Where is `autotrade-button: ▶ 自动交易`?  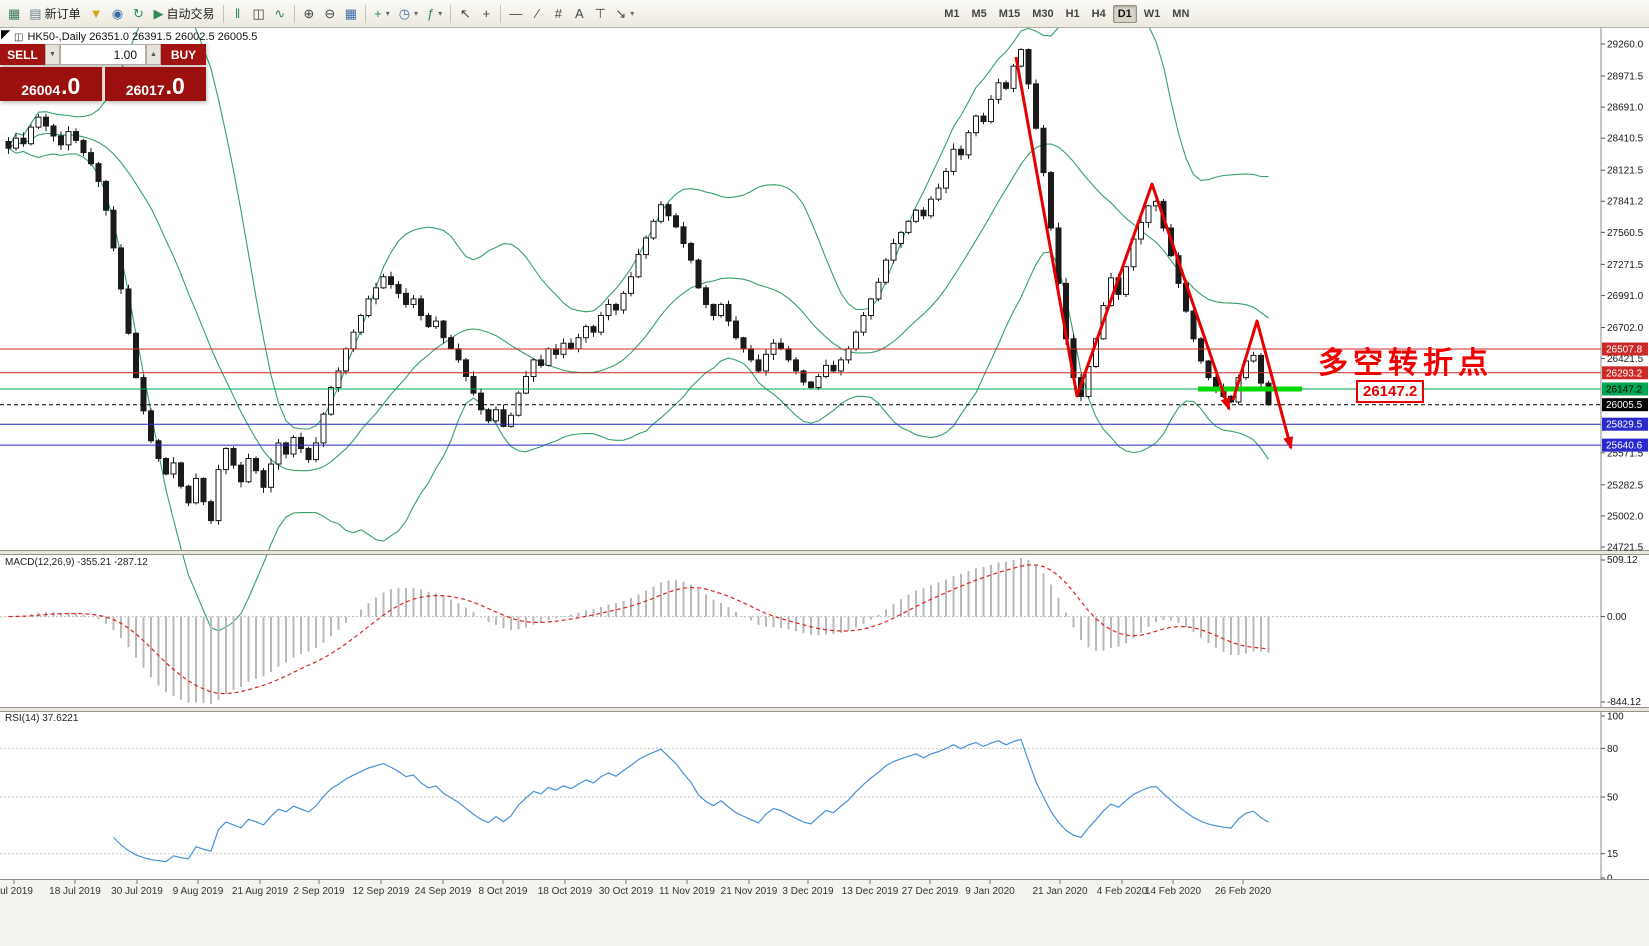 autotrade-button: ▶ 自动交易 is located at coordinates (183, 14).